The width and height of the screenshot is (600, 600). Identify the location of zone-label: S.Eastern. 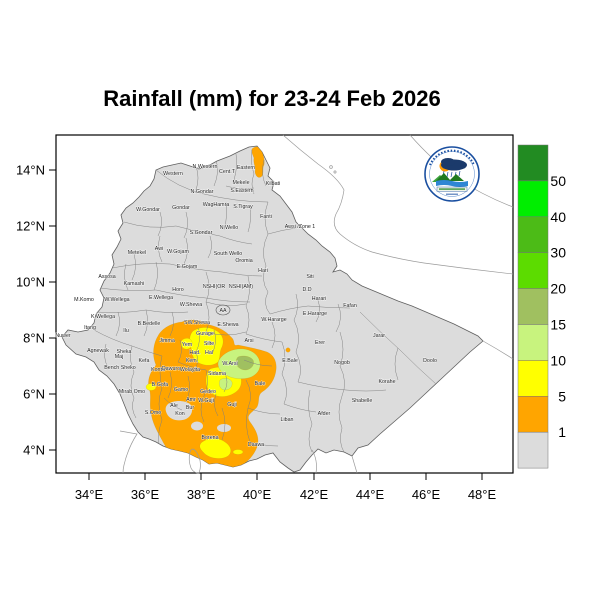
(241, 191).